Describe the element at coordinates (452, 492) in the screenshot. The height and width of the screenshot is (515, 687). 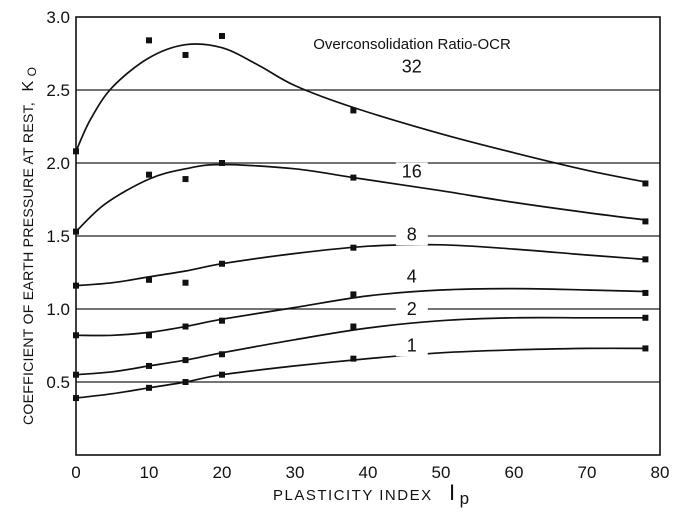
I see `x-axis-symbol: I` at that location.